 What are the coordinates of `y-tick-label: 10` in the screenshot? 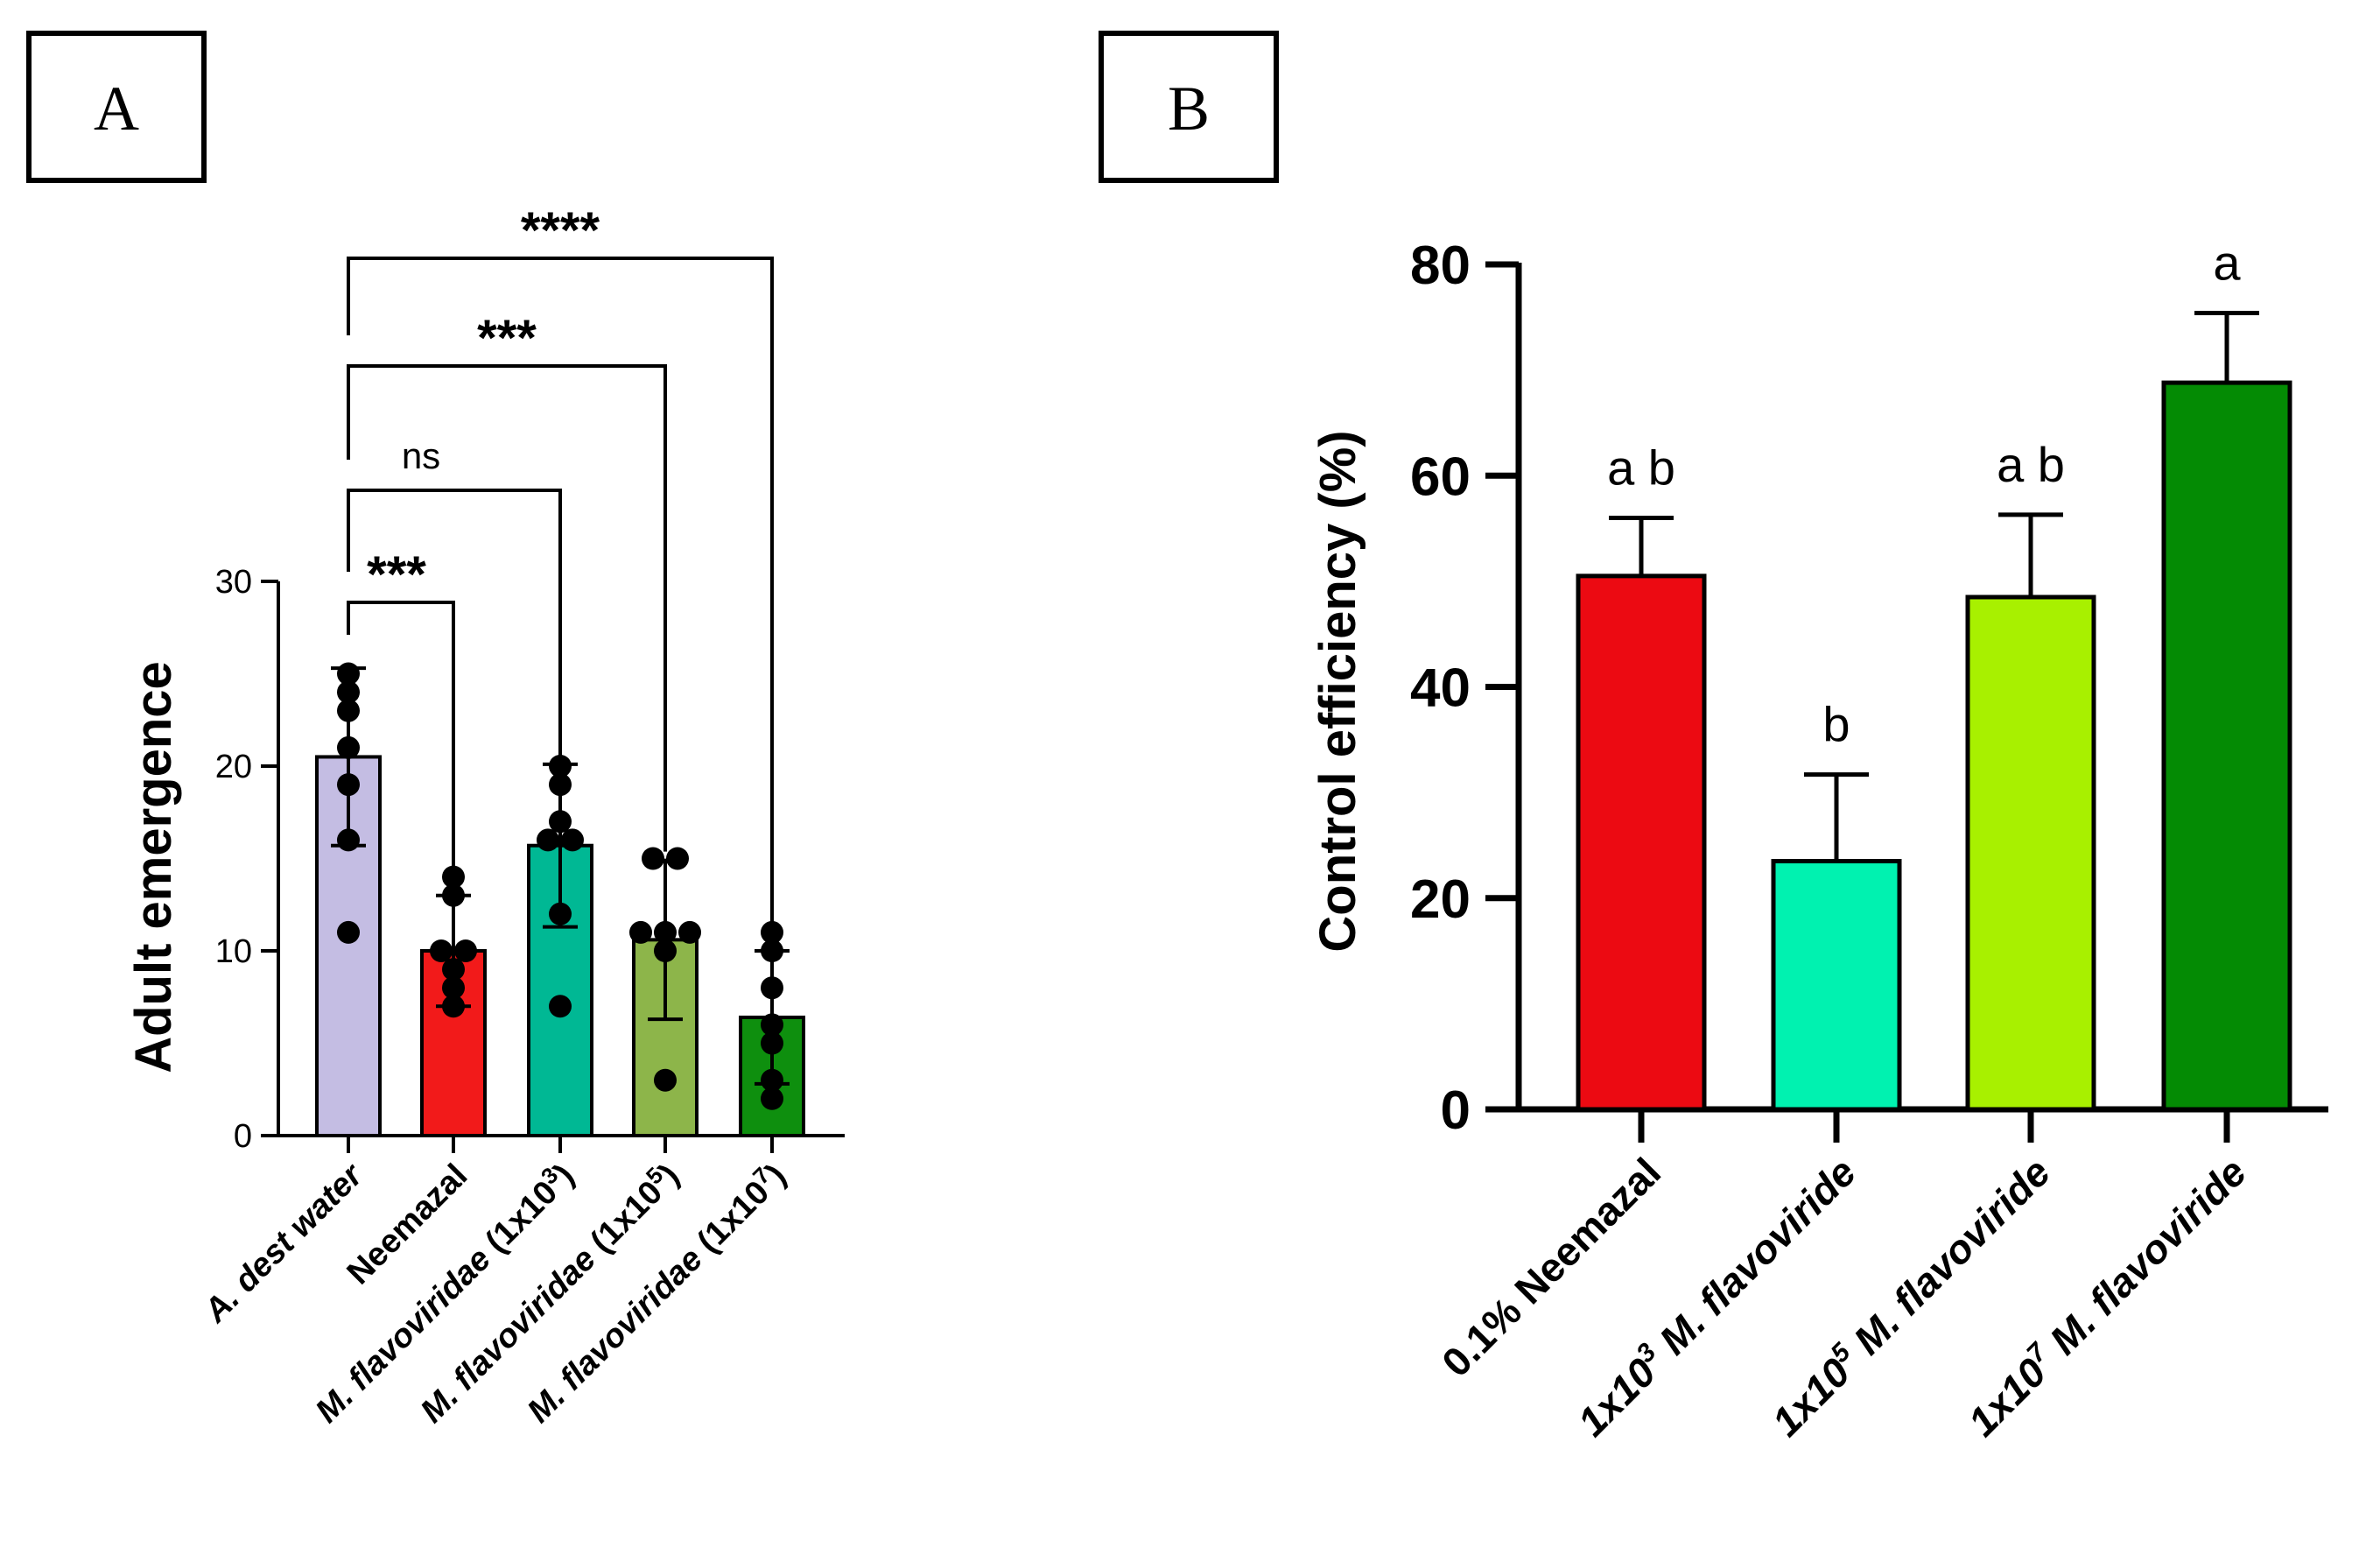 It's located at (233, 951).